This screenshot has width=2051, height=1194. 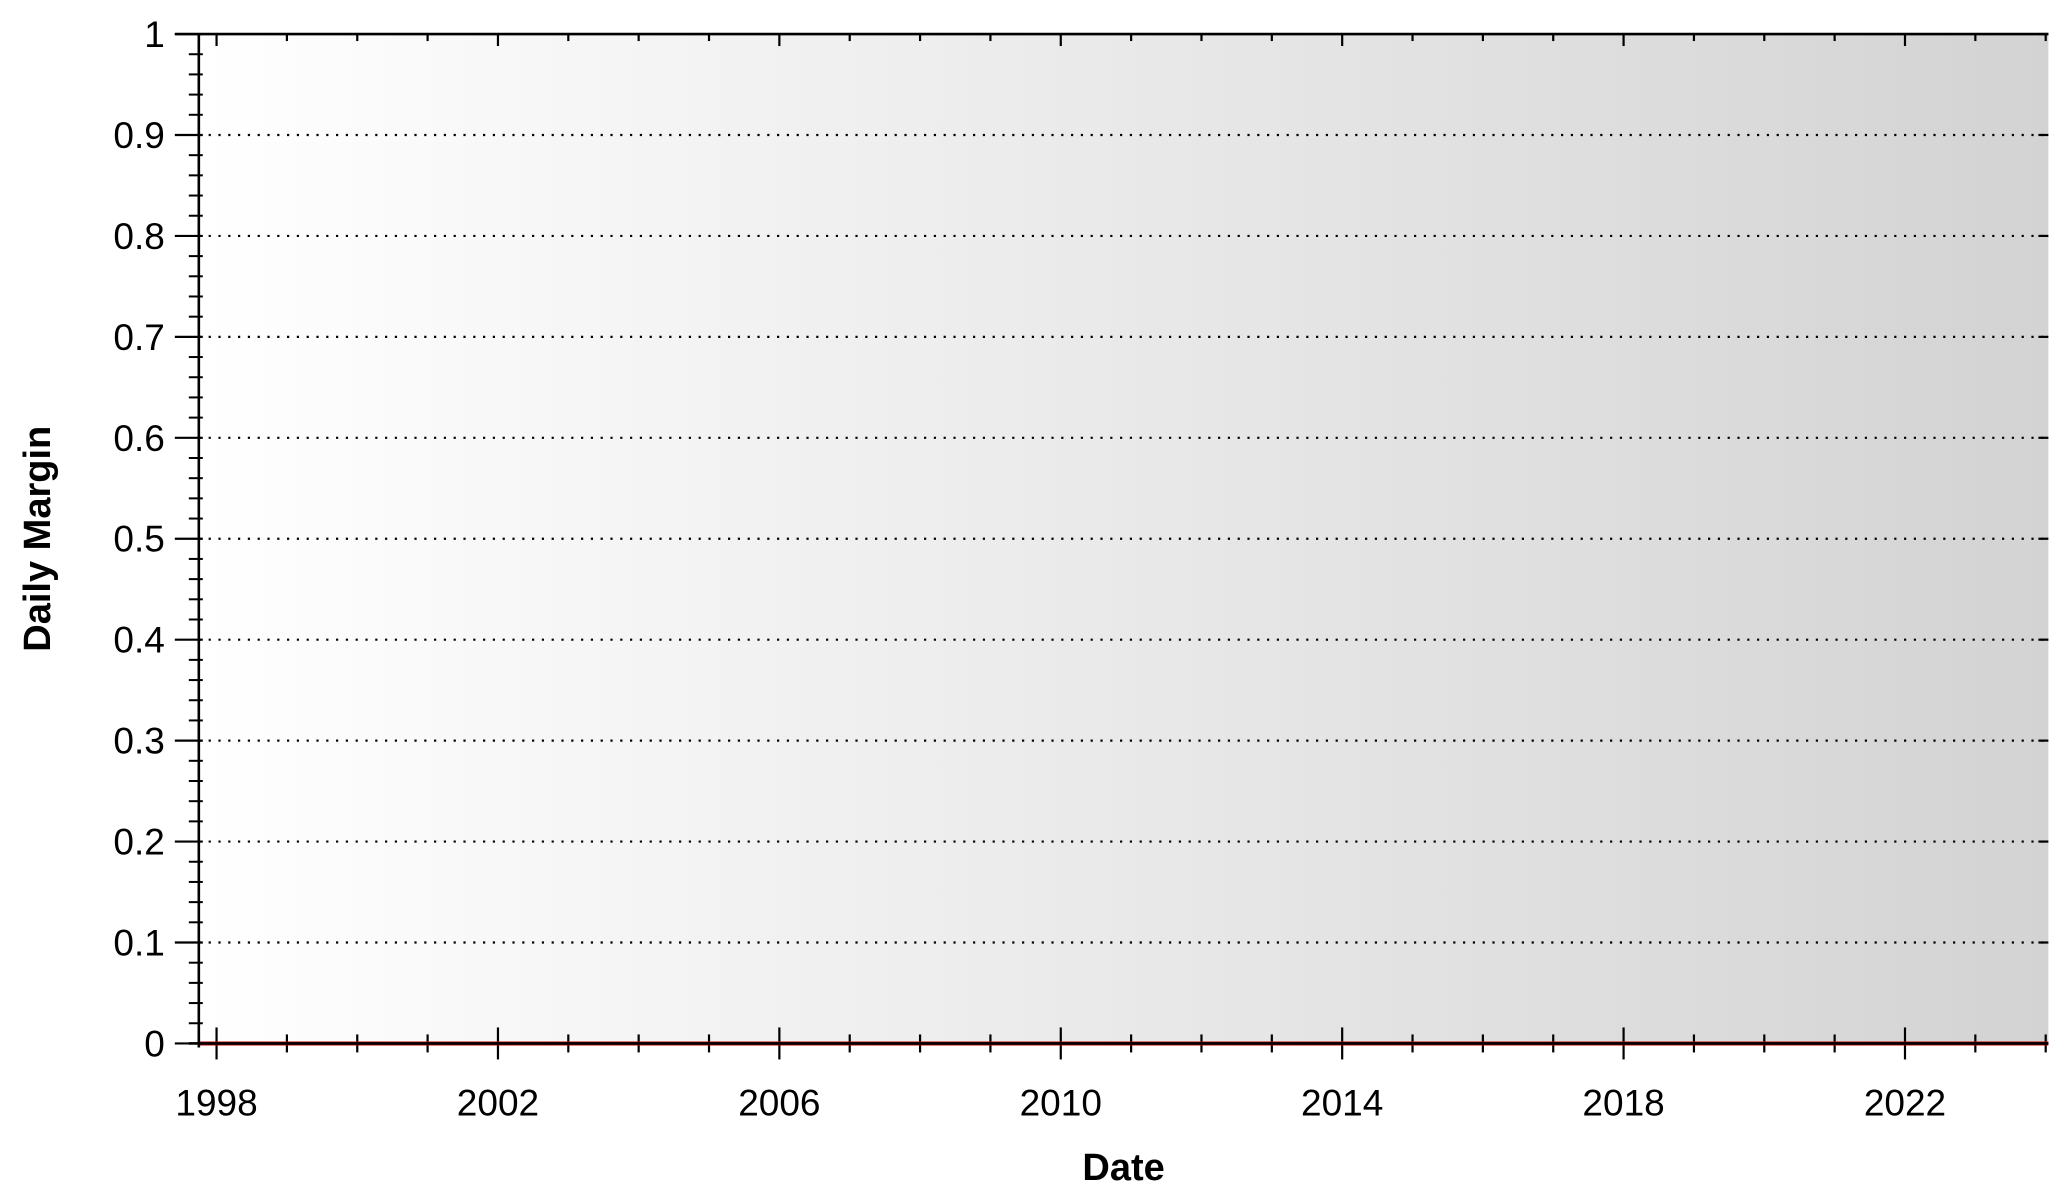 What do you see at coordinates (138, 337) in the screenshot?
I see `y-tick-label: 0.7` at bounding box center [138, 337].